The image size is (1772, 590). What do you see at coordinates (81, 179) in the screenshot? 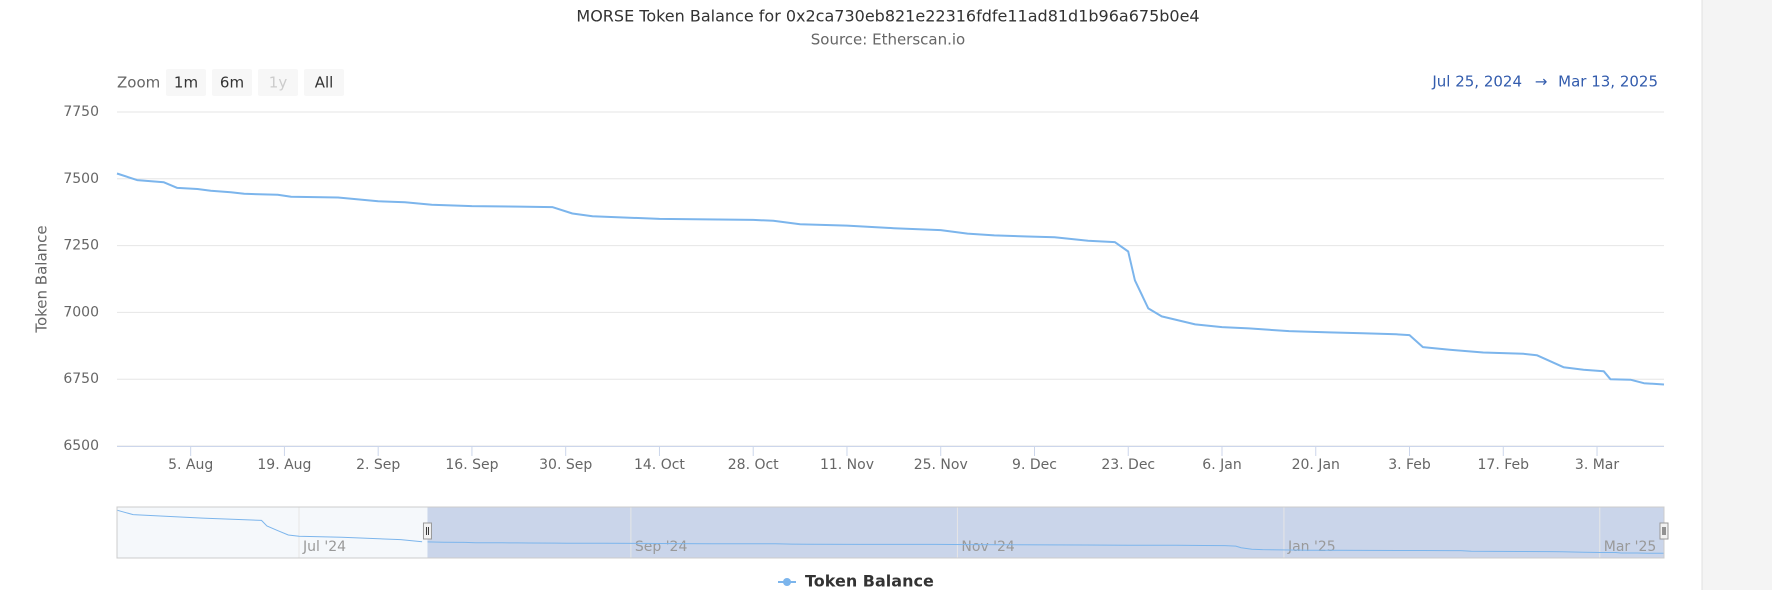
I see `y-tick-label: 7500` at bounding box center [81, 179].